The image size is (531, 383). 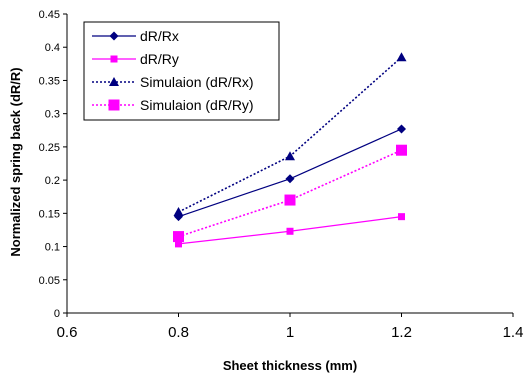 What do you see at coordinates (290, 332) in the screenshot?
I see `x-tick-label: 1` at bounding box center [290, 332].